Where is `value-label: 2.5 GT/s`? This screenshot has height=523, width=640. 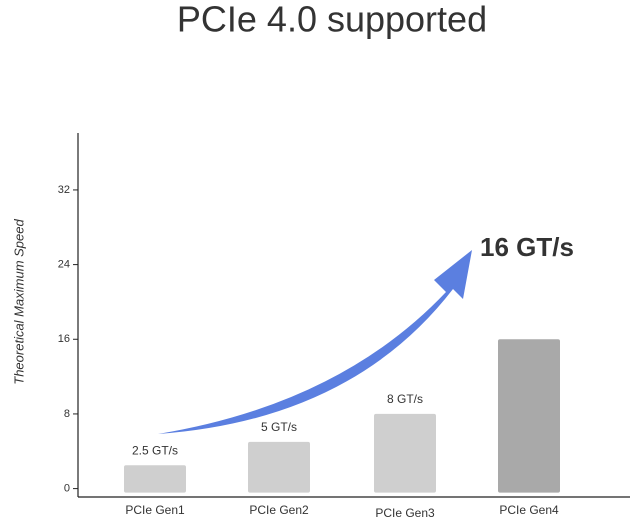
value-label: 2.5 GT/s is located at coordinates (155, 450).